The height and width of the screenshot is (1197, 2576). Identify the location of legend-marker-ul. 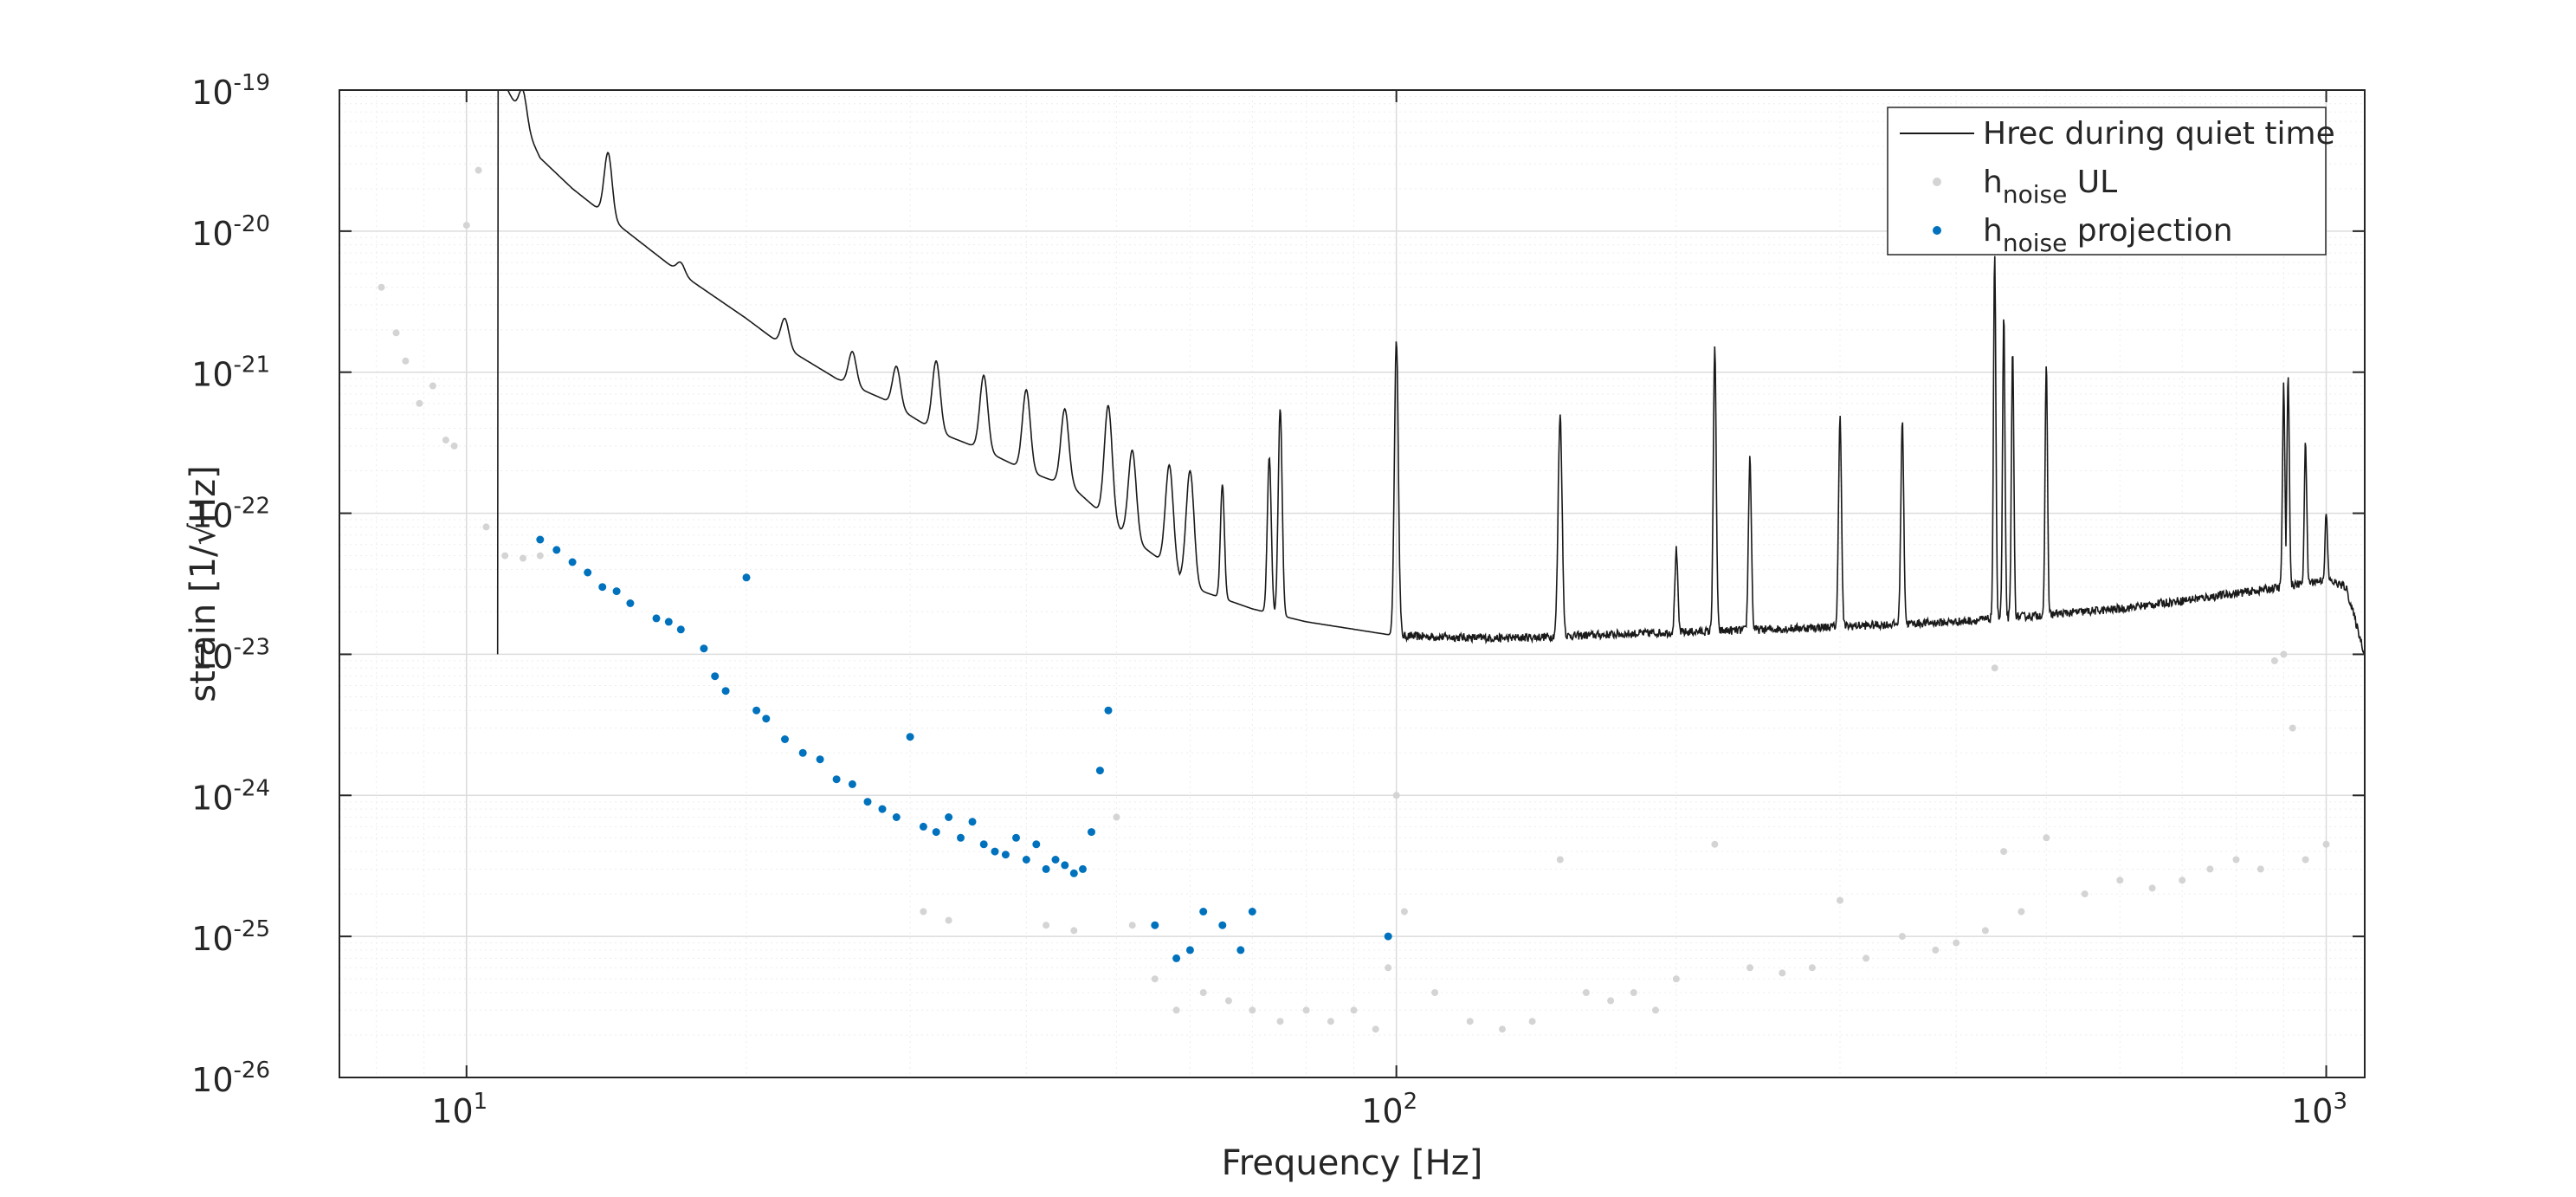
(1937, 182).